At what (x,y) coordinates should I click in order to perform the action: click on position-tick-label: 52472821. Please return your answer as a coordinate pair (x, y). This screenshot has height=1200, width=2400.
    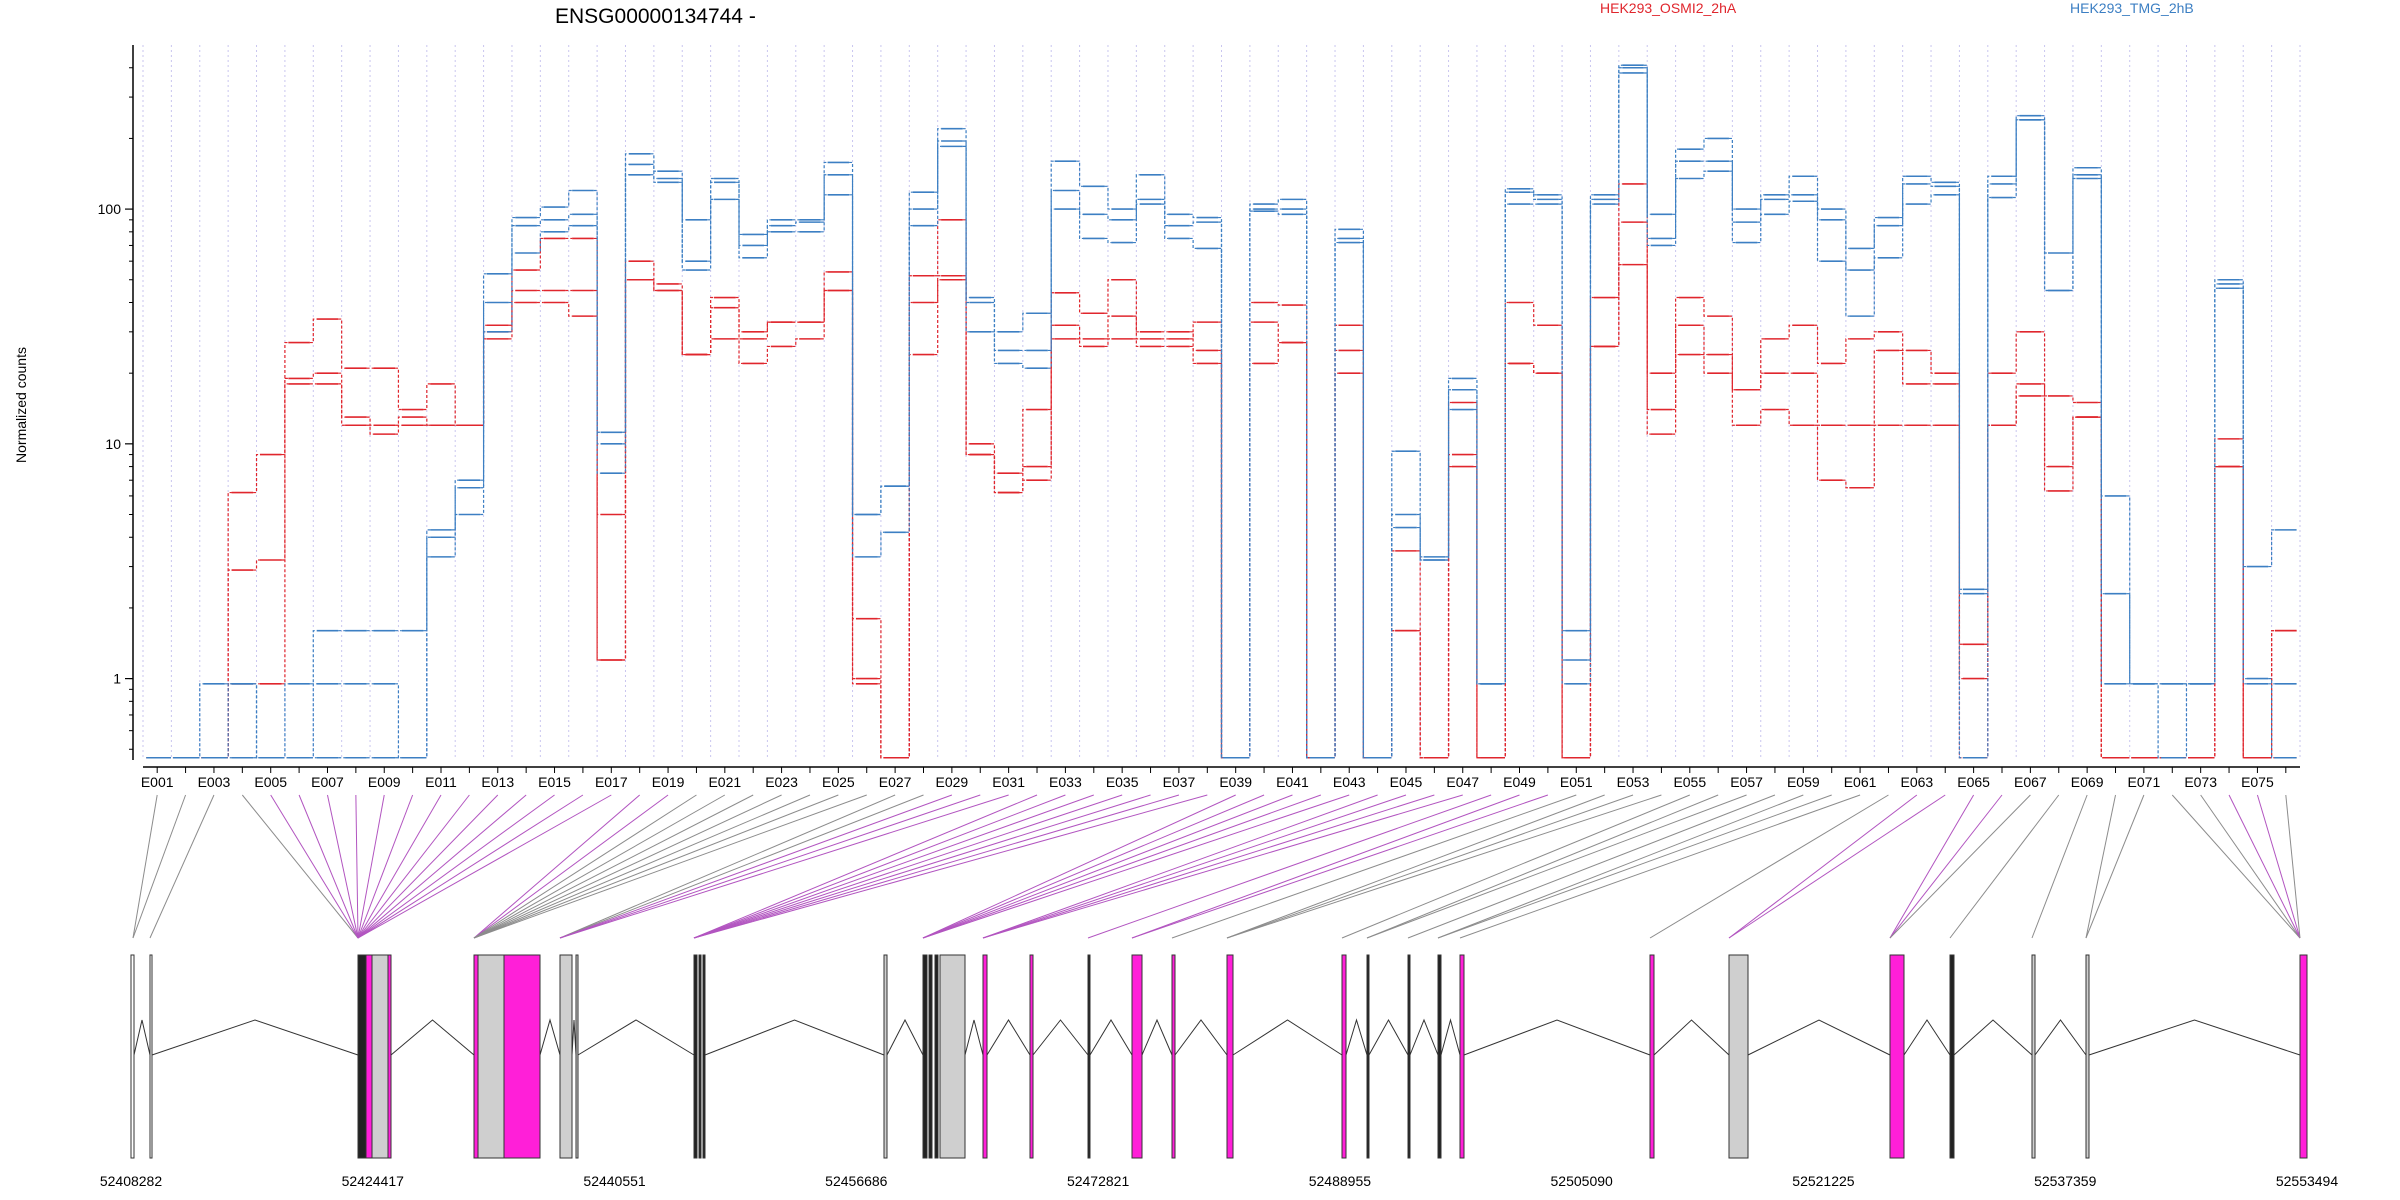
    Looking at the image, I should click on (1098, 1181).